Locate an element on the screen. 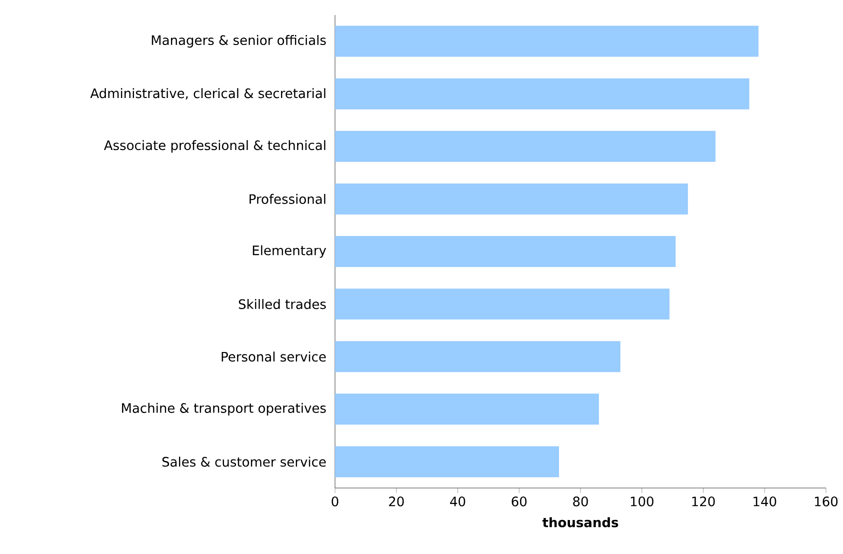 This screenshot has height=554, width=843. x-tick-label: 80 is located at coordinates (580, 501).